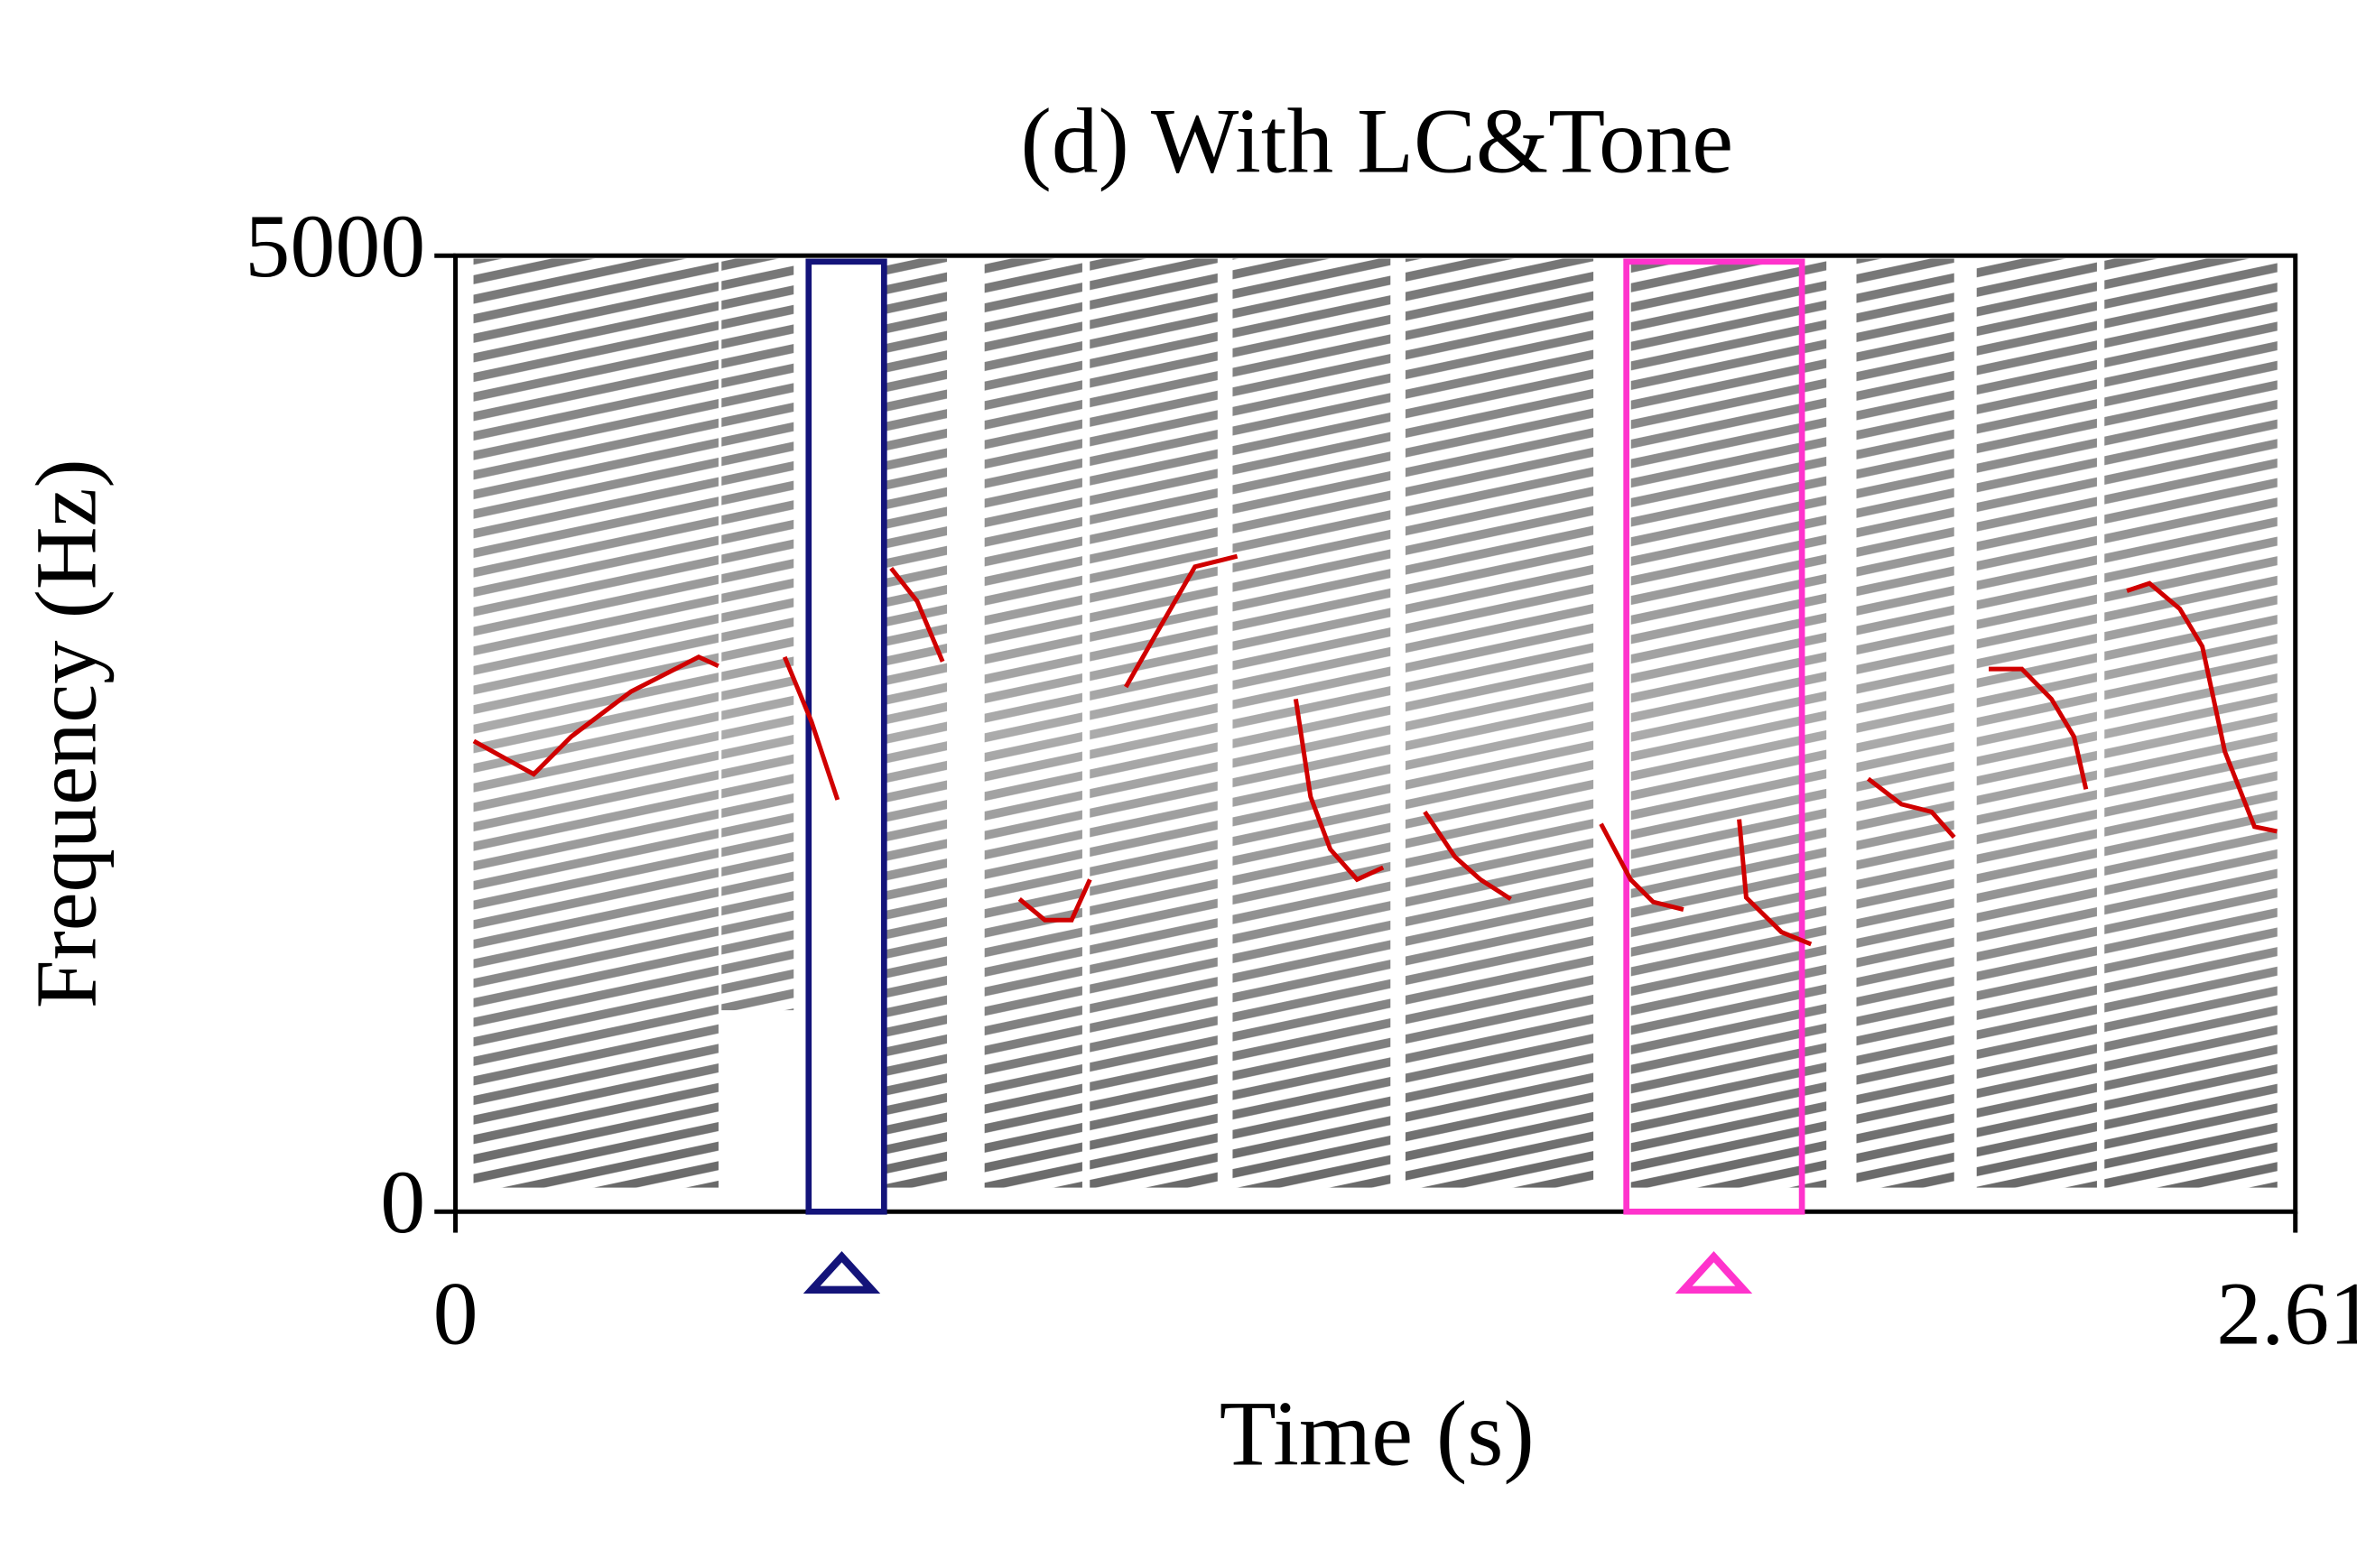 The width and height of the screenshot is (2357, 1568). What do you see at coordinates (65, 733) in the screenshot?
I see `y-axis-label: Frequency (Hz)` at bounding box center [65, 733].